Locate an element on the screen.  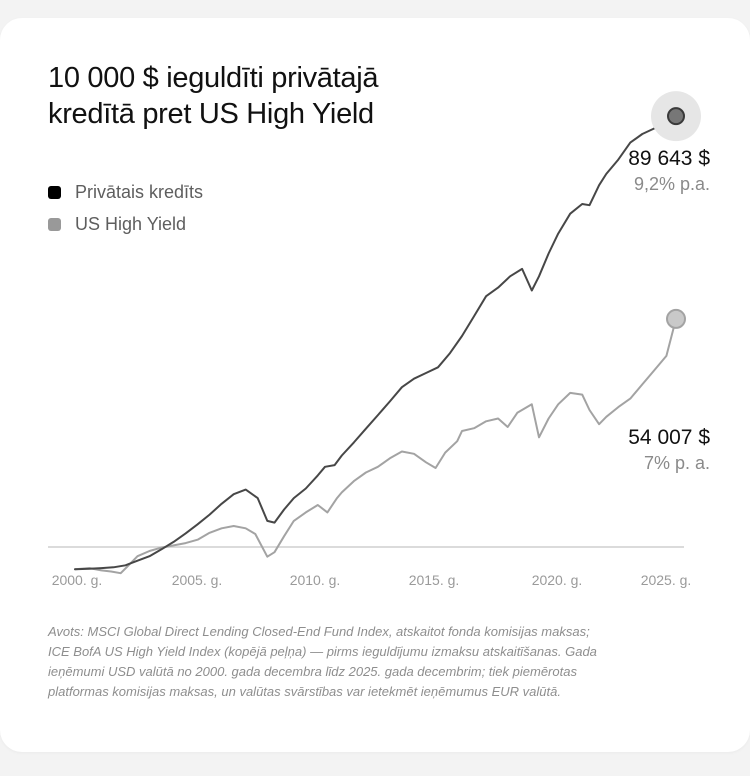
x-tick-label: 2020. g. is located at coordinates (557, 580).